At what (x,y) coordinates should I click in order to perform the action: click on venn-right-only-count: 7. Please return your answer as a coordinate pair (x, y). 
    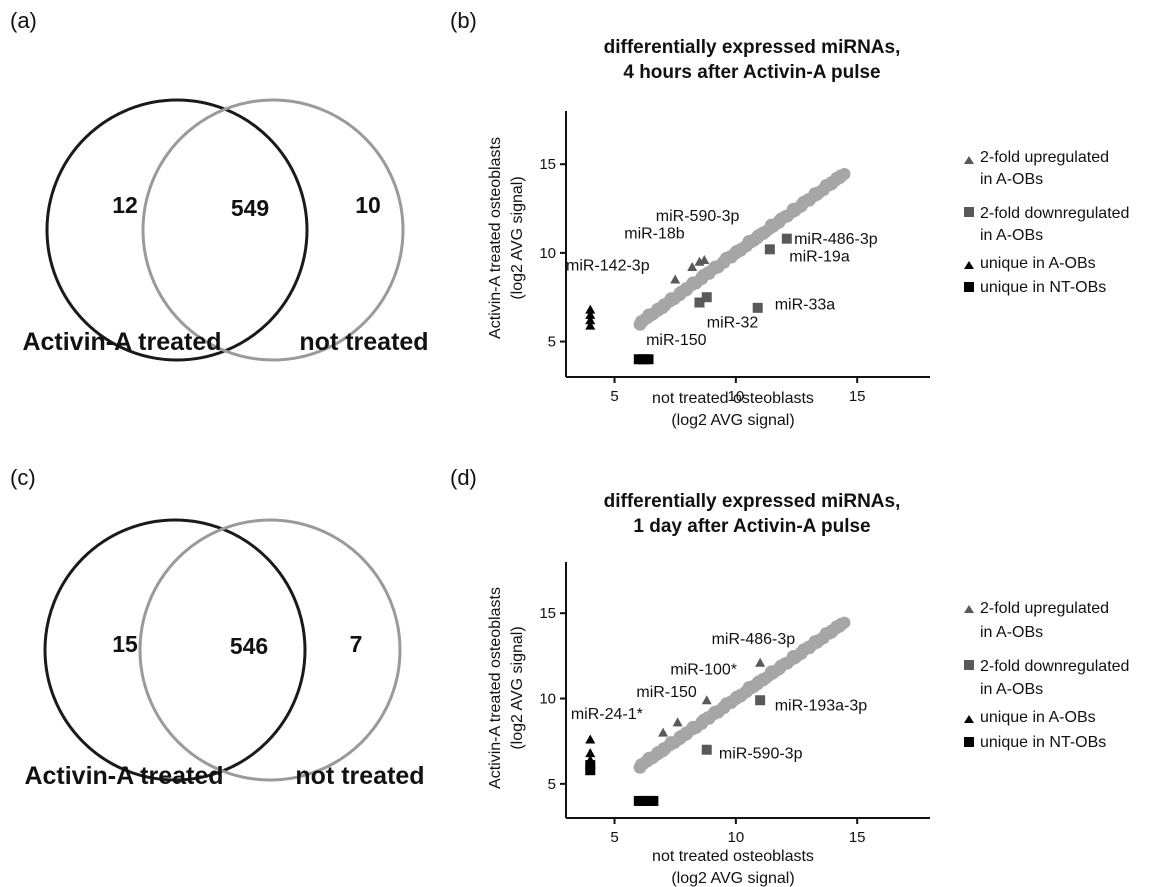
    Looking at the image, I should click on (356, 644).